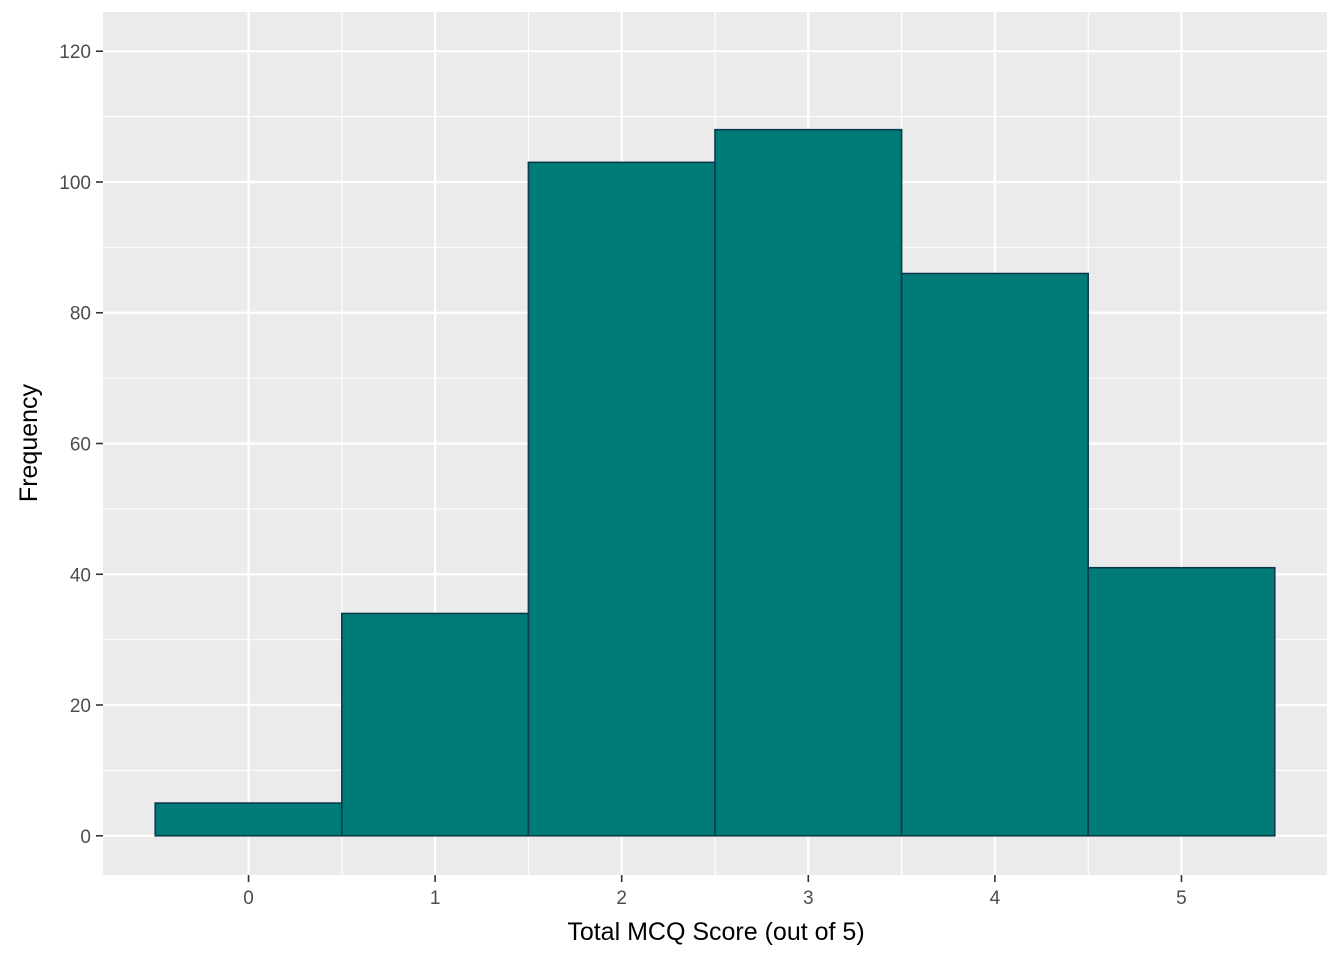 Image resolution: width=1344 pixels, height=960 pixels. Describe the element at coordinates (80, 314) in the screenshot. I see `y-tick-label: 80` at that location.